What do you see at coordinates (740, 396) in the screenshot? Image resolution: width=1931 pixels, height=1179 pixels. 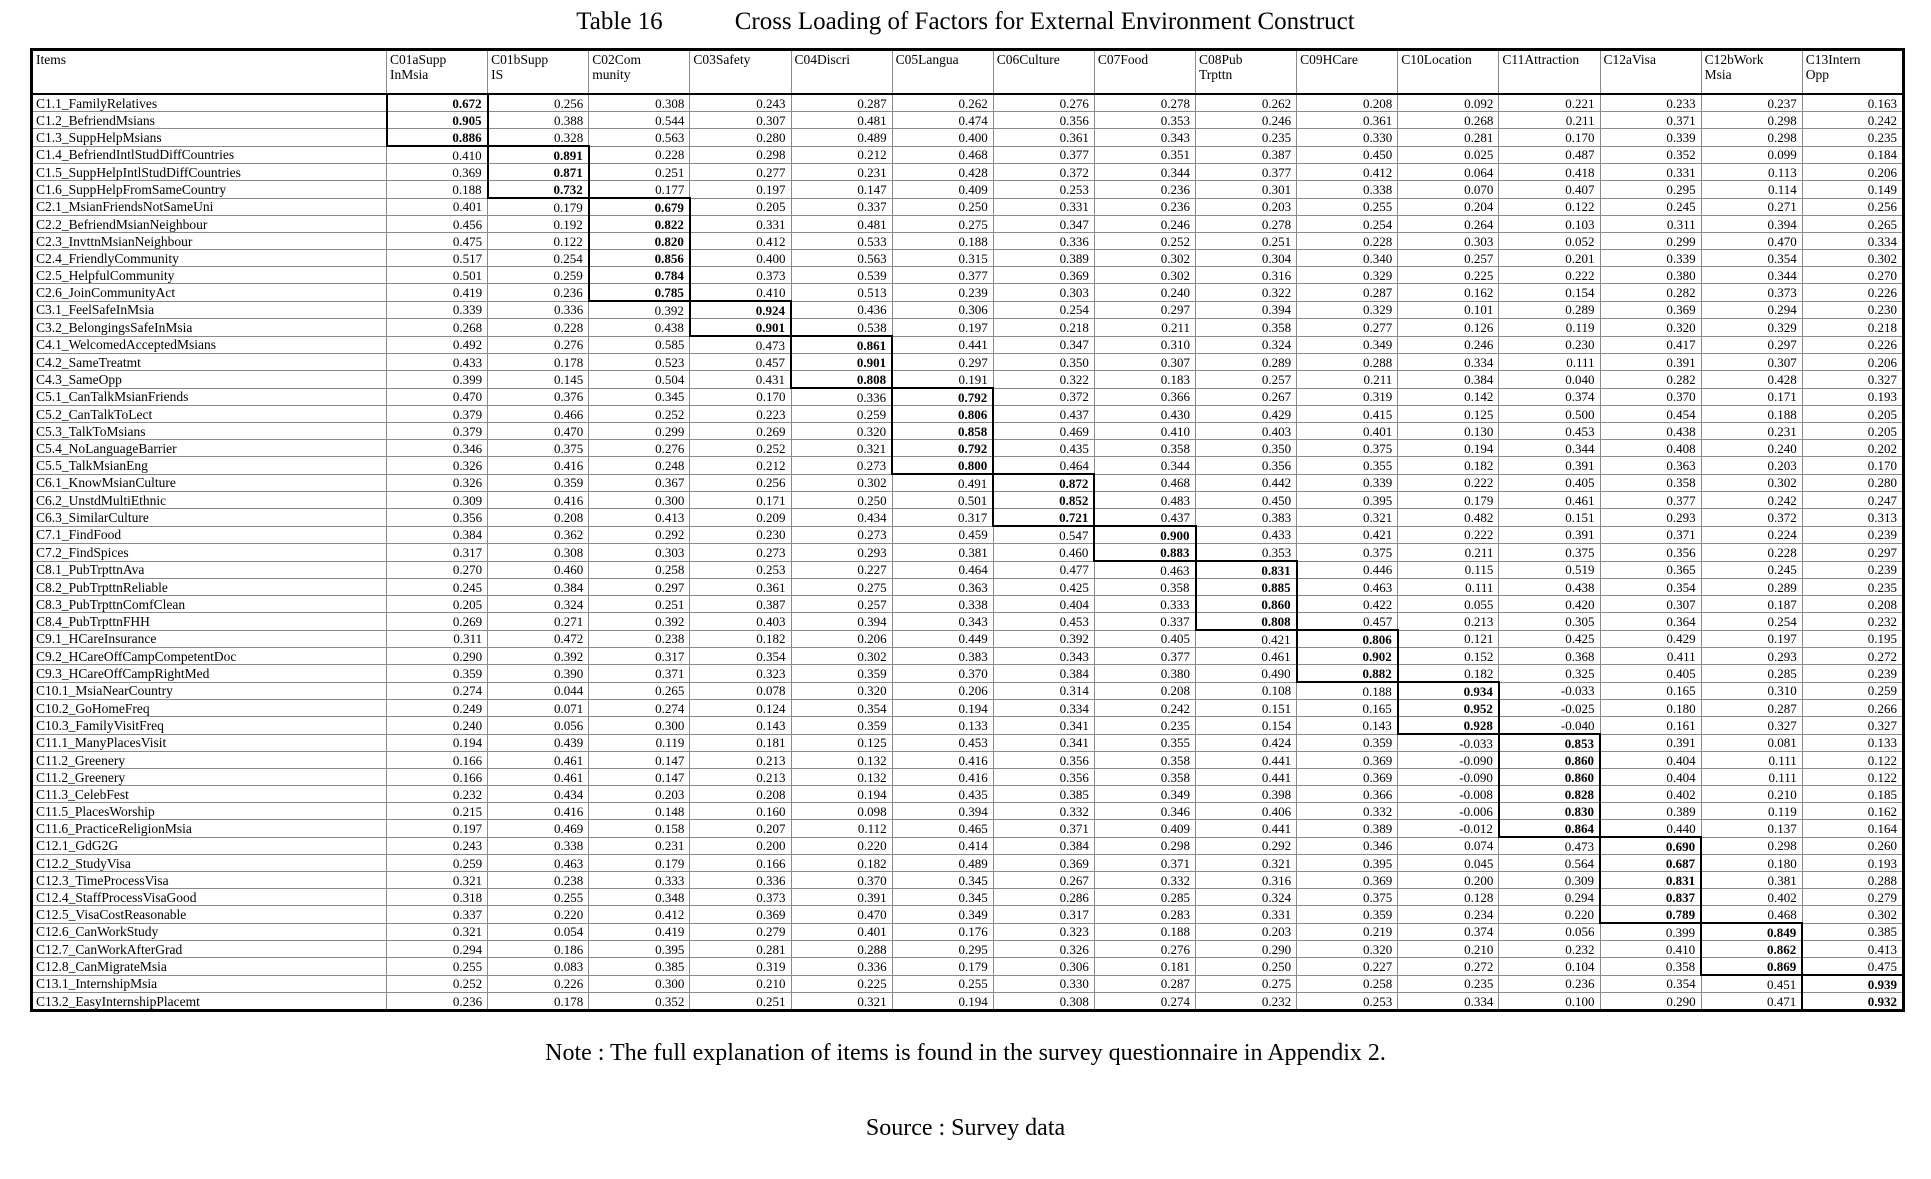 I see `loading-cell: 0.170` at bounding box center [740, 396].